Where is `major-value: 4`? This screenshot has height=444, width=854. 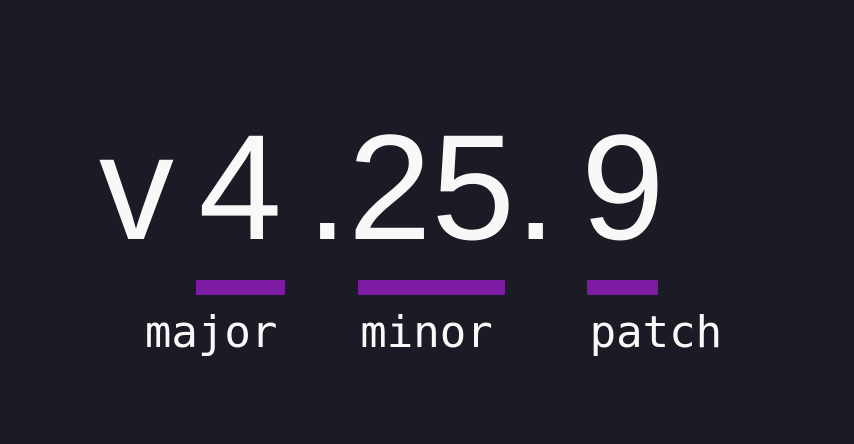
major-value: 4 is located at coordinates (240, 187).